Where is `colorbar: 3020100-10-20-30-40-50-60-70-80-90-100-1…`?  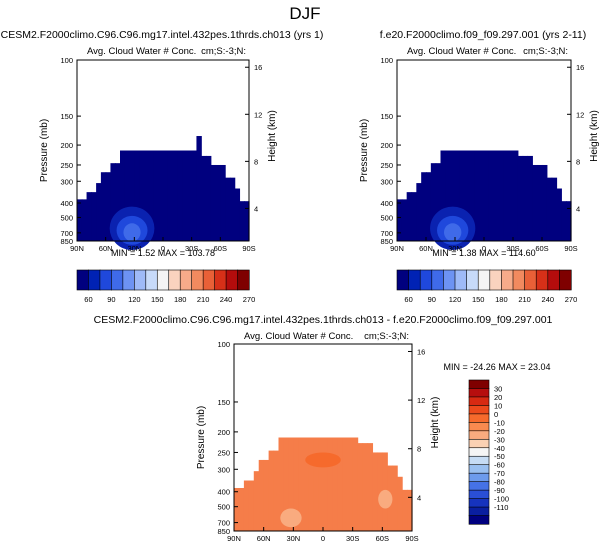 colorbar: 3020100-10-20-30-40-50-60-70-80-90-100-1… is located at coordinates (488, 452).